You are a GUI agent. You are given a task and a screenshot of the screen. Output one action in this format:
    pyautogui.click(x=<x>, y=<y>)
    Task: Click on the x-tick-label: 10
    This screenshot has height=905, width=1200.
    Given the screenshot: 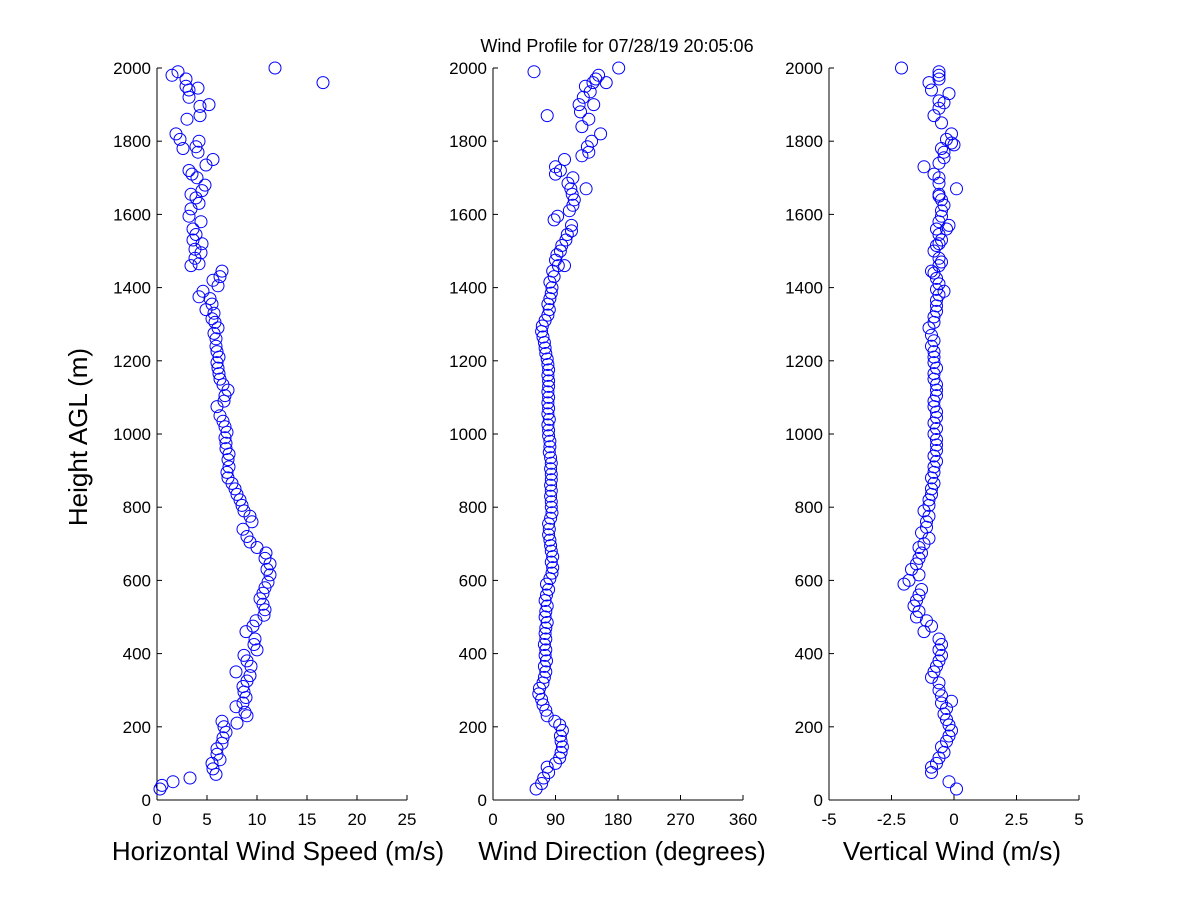 What is the action you would take?
    pyautogui.click(x=257, y=819)
    